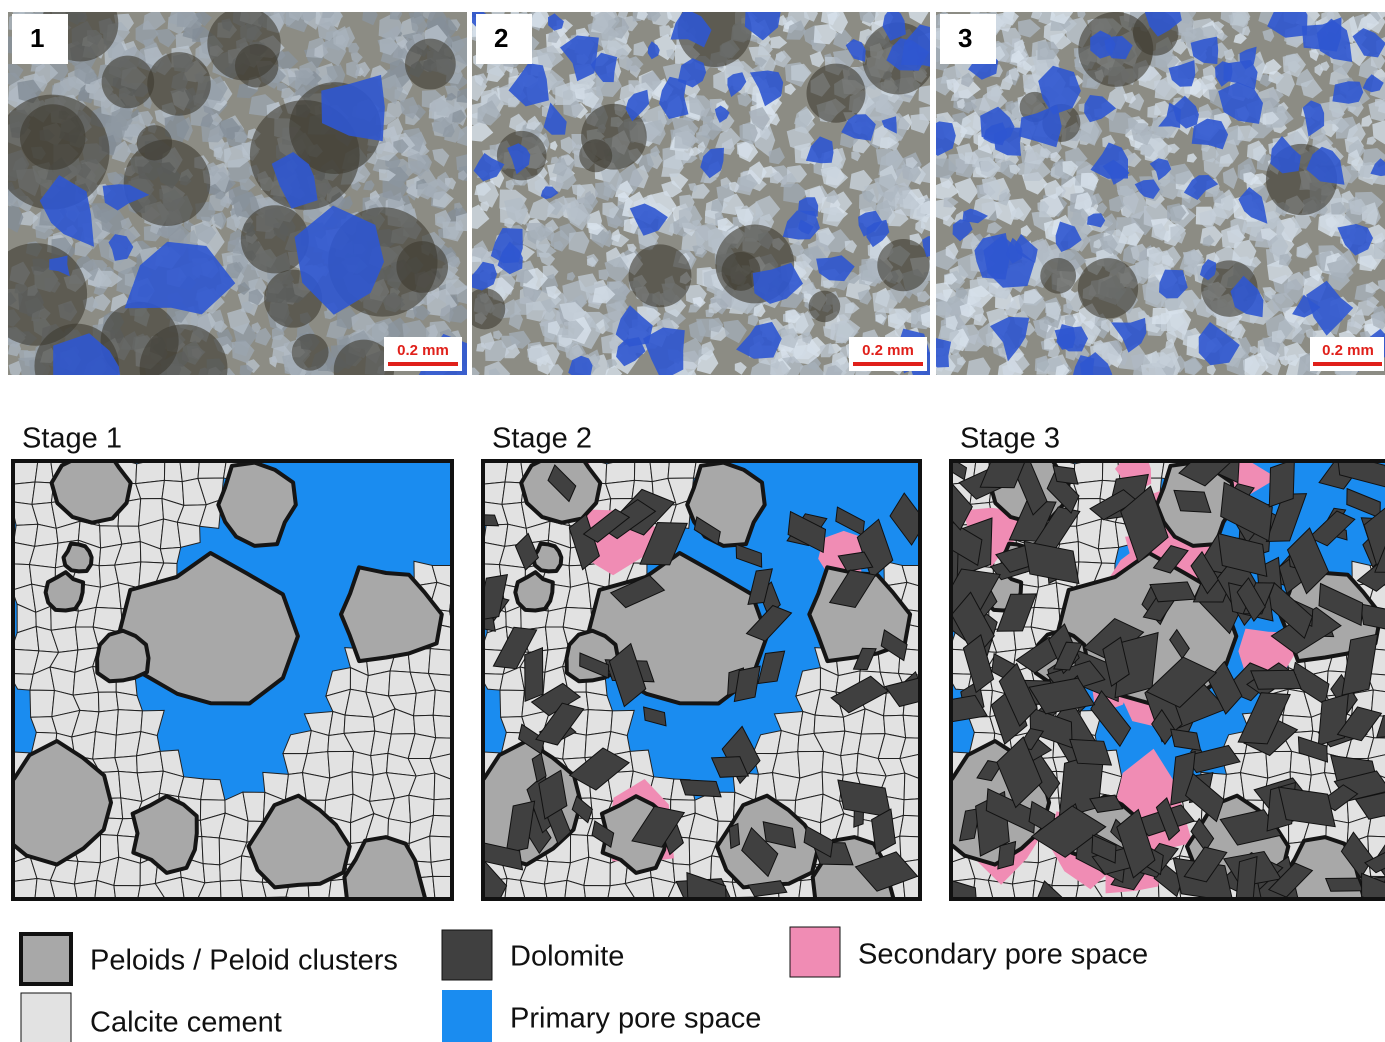 This screenshot has height=1042, width=1385. What do you see at coordinates (237, 193) in the screenshot?
I see `photo` at bounding box center [237, 193].